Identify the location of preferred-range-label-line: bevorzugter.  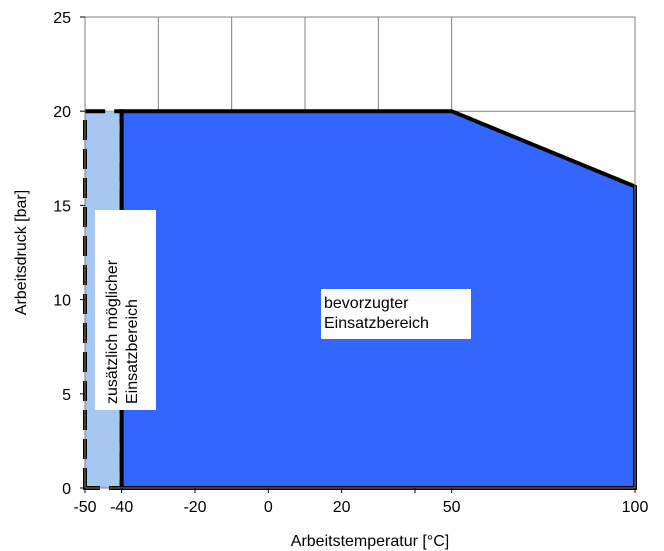
(366, 303).